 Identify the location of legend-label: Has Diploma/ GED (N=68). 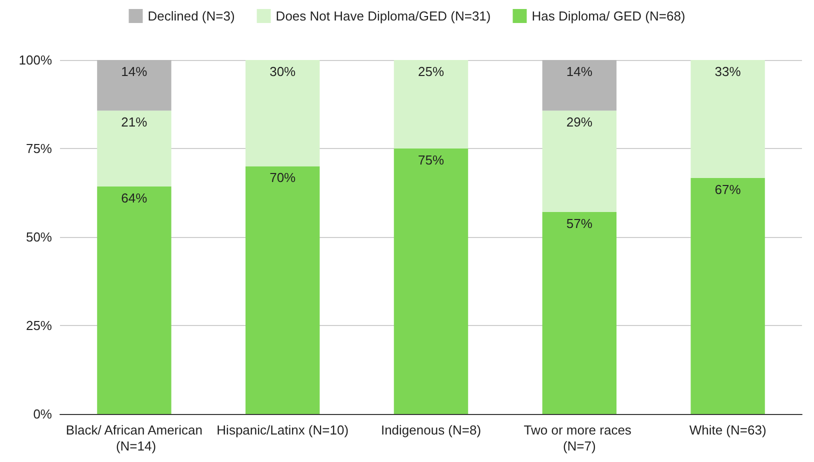
(609, 16).